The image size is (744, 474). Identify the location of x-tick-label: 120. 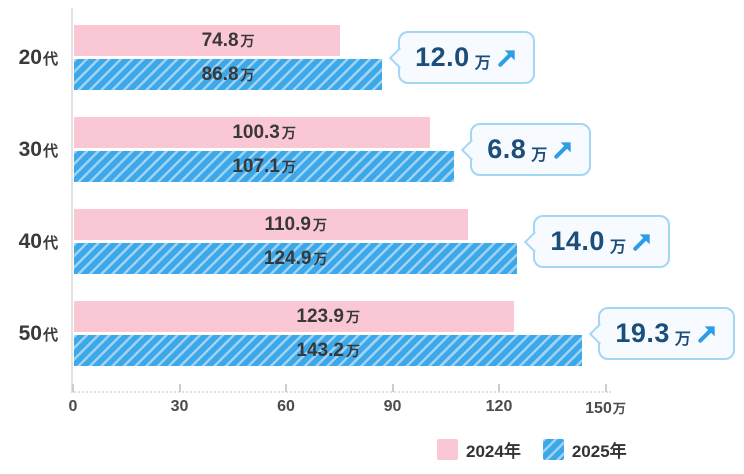
(499, 406).